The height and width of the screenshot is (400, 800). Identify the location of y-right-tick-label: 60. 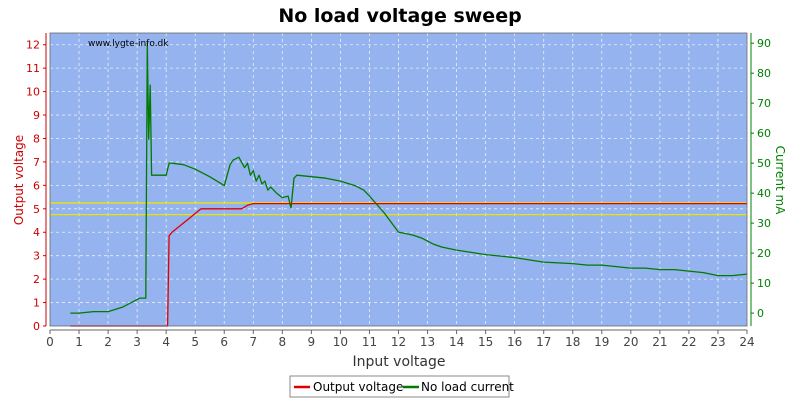
(764, 133).